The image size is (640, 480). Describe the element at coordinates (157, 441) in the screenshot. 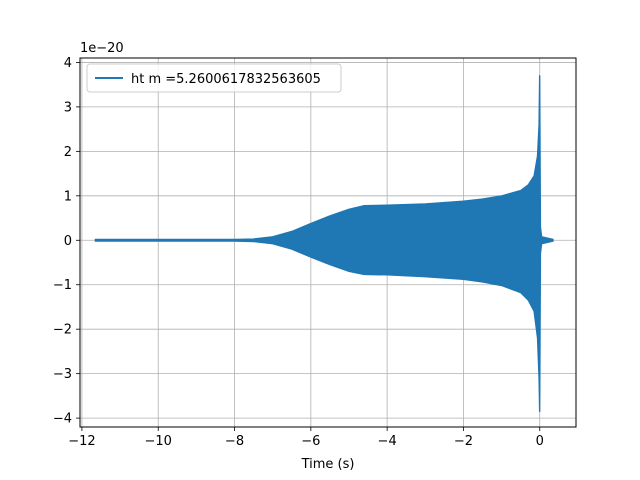

I see `x-tick-label: −10` at that location.